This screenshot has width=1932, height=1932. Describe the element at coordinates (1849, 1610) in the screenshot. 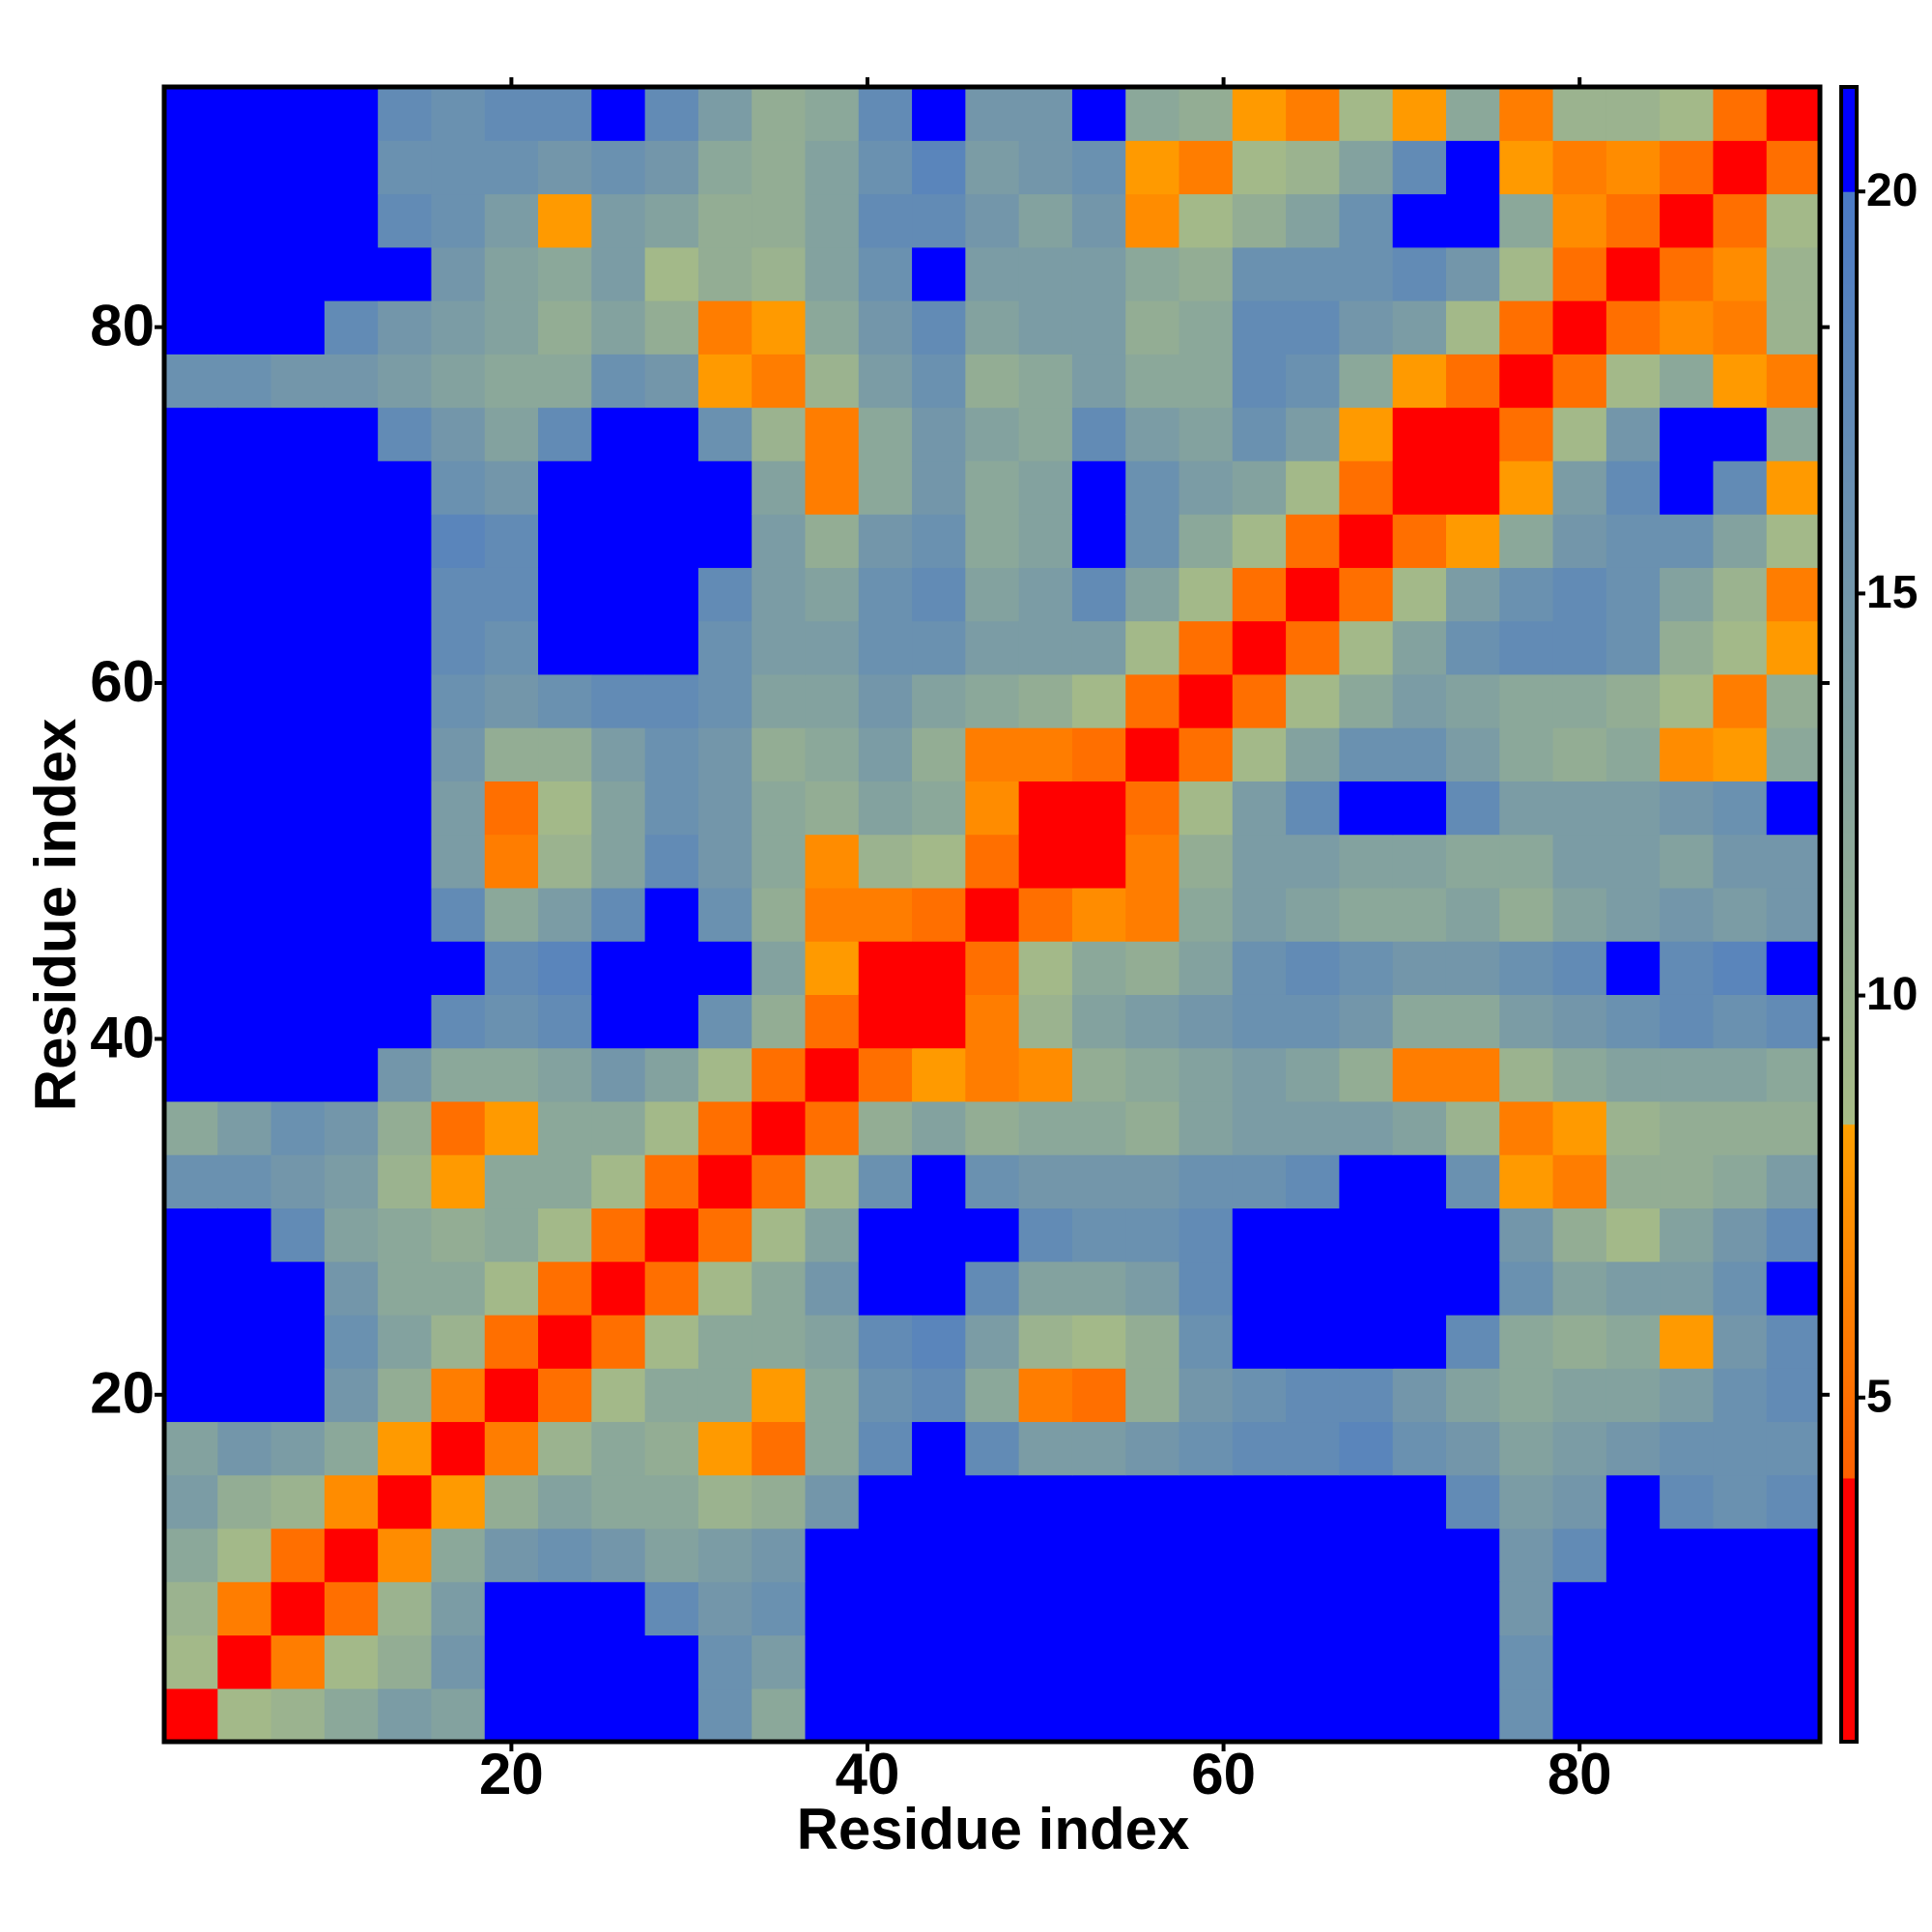

I see `colorbar-segment` at that location.